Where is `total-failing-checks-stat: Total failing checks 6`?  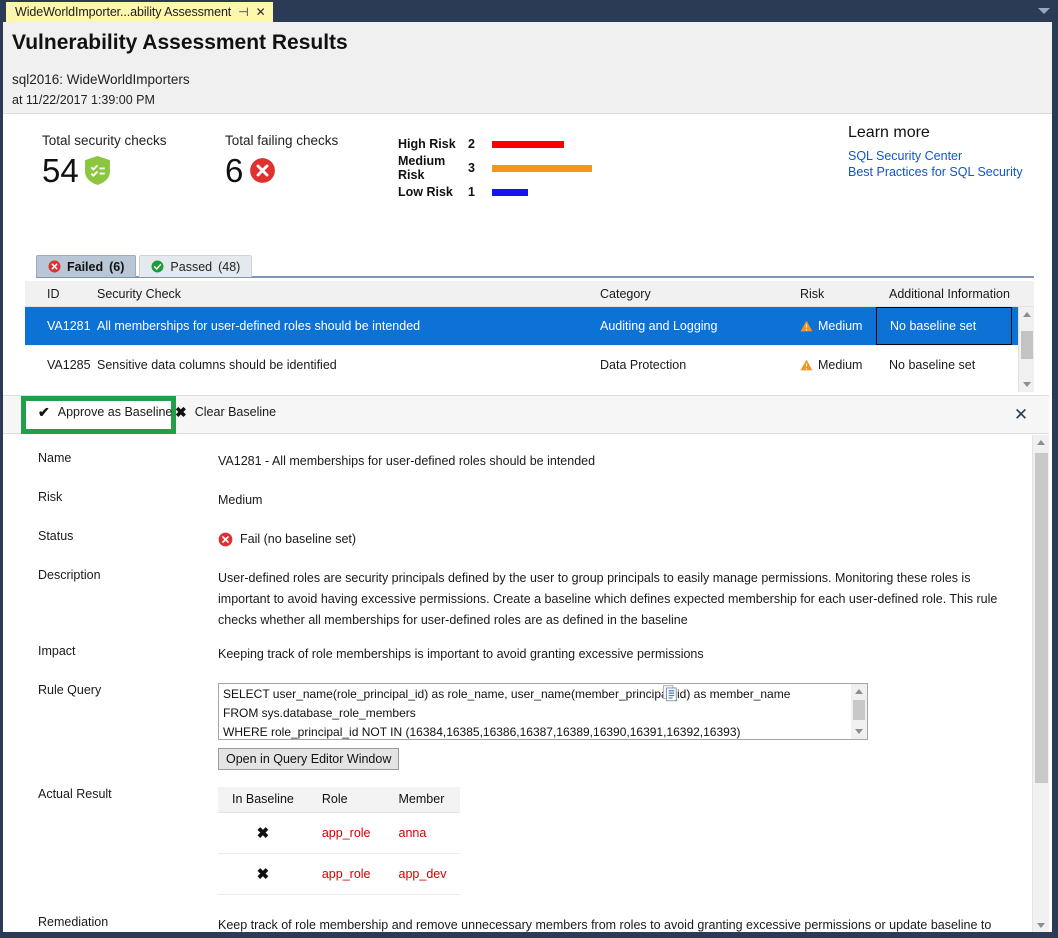 total-failing-checks-stat: Total failing checks 6 is located at coordinates (281, 160).